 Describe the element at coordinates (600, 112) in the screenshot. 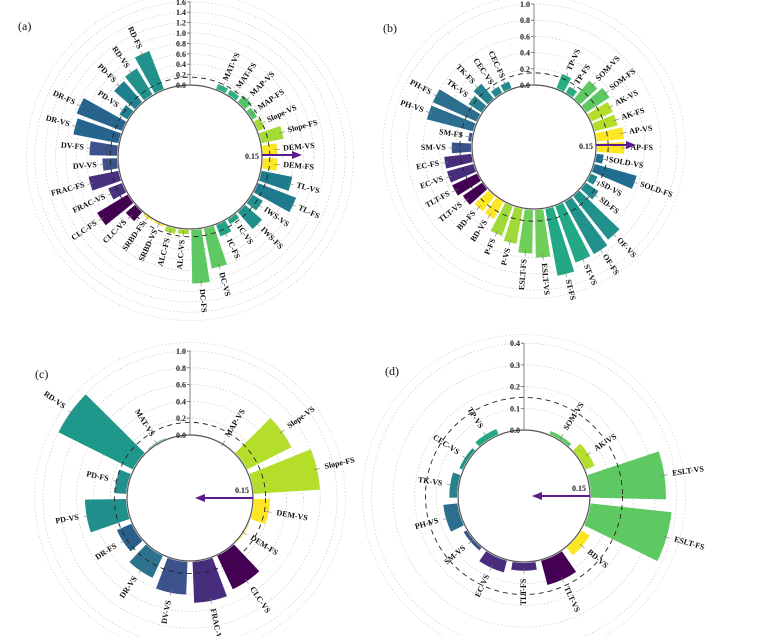

I see `bar-AK-VS` at that location.